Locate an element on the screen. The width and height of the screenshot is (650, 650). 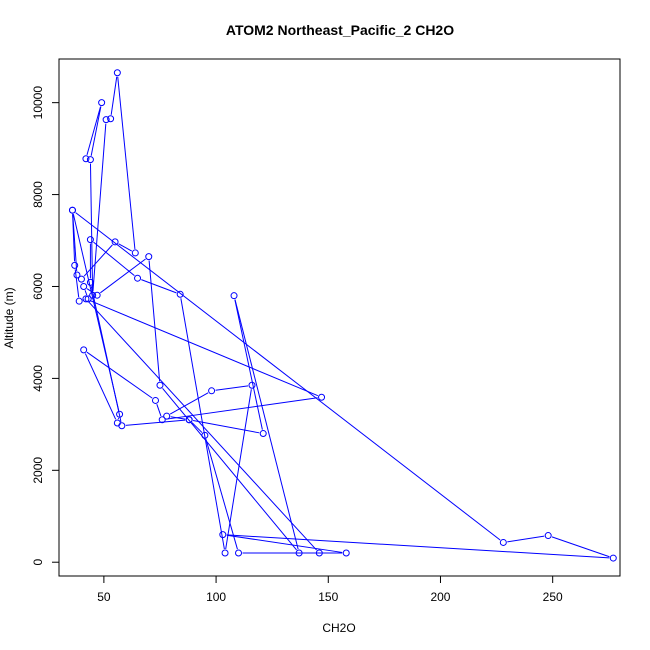
x-axis: 50 100 150 200 250 is located at coordinates (330, 589).